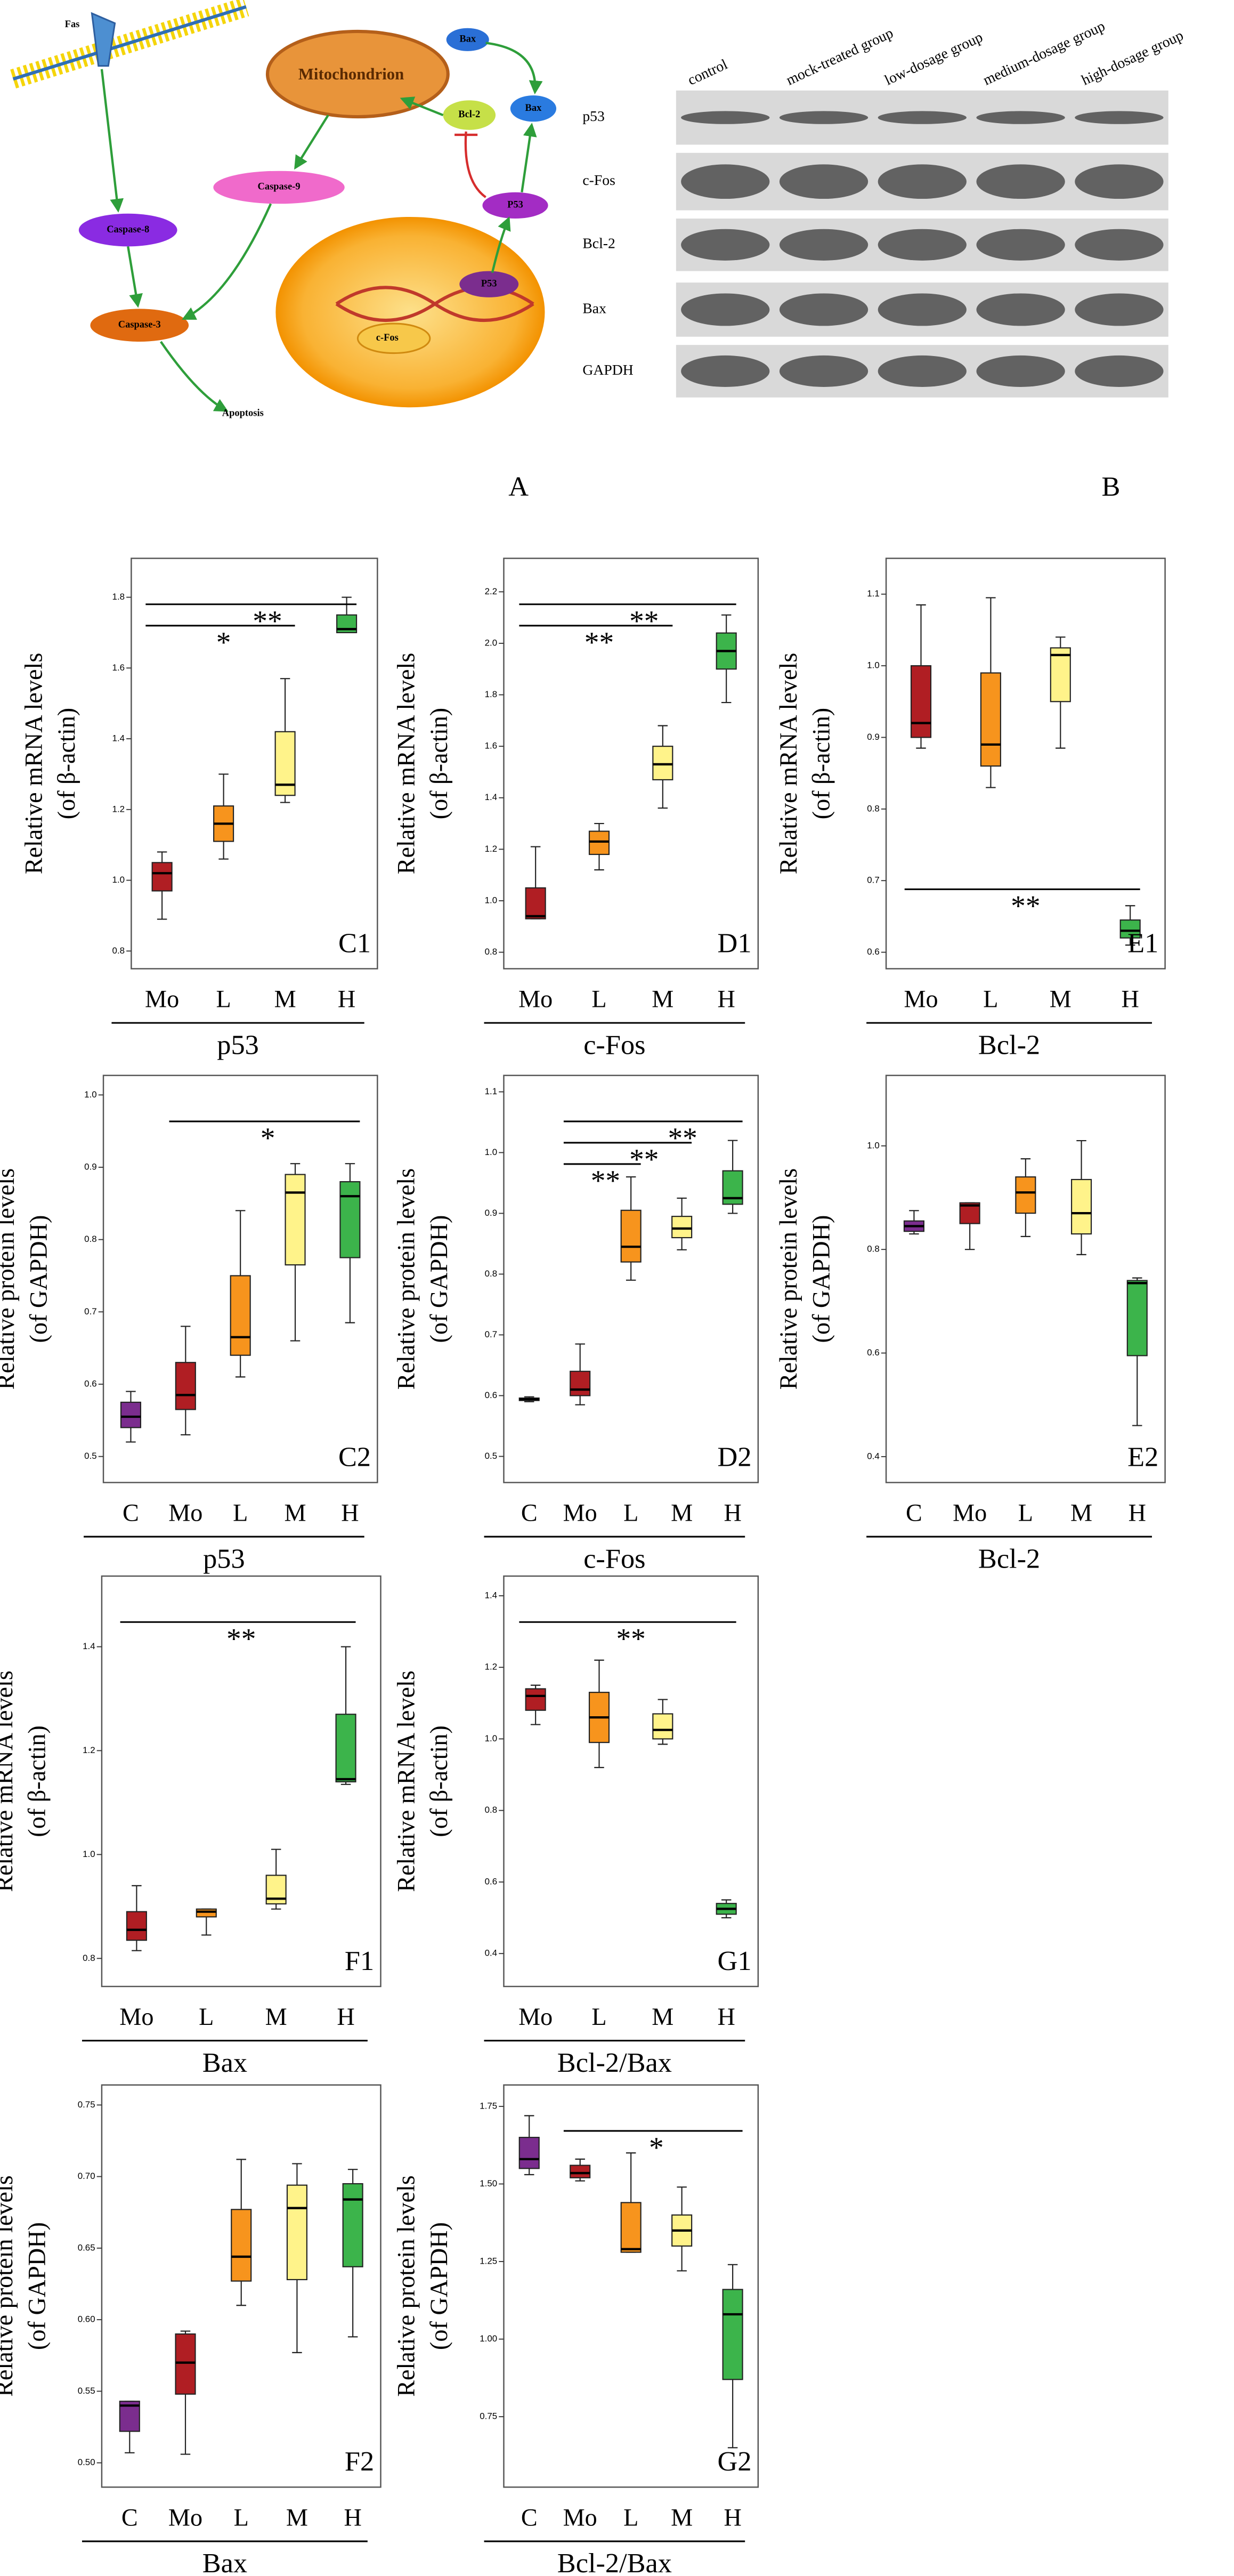 The height and width of the screenshot is (2576, 1234). What do you see at coordinates (9, 1279) in the screenshot?
I see `y-axis-label: Relative protein levels` at bounding box center [9, 1279].